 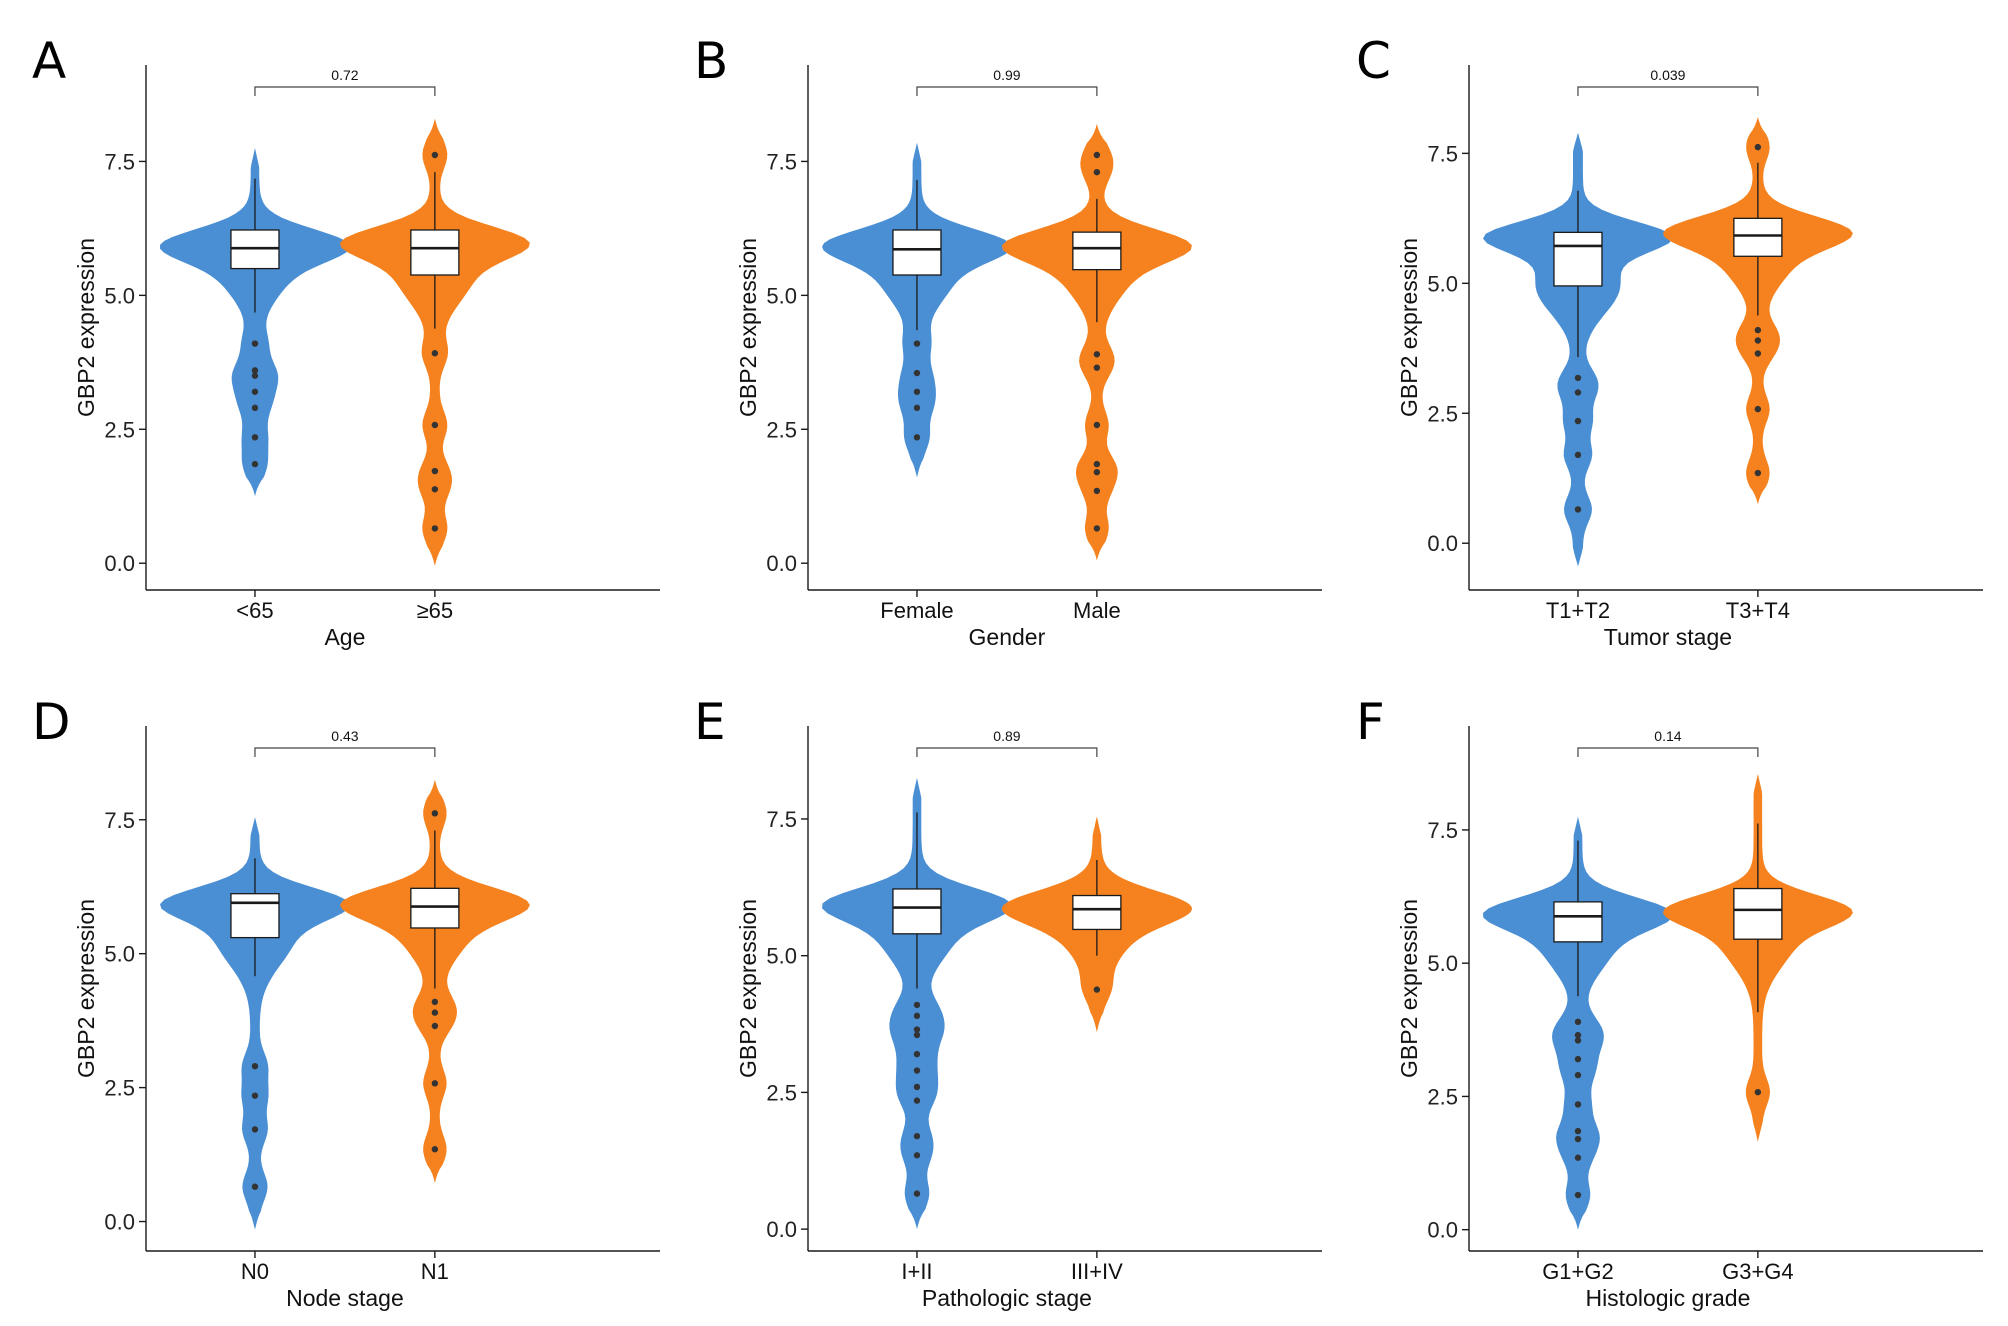 I want to click on x-tick-label: T3+T4, so click(x=1758, y=610).